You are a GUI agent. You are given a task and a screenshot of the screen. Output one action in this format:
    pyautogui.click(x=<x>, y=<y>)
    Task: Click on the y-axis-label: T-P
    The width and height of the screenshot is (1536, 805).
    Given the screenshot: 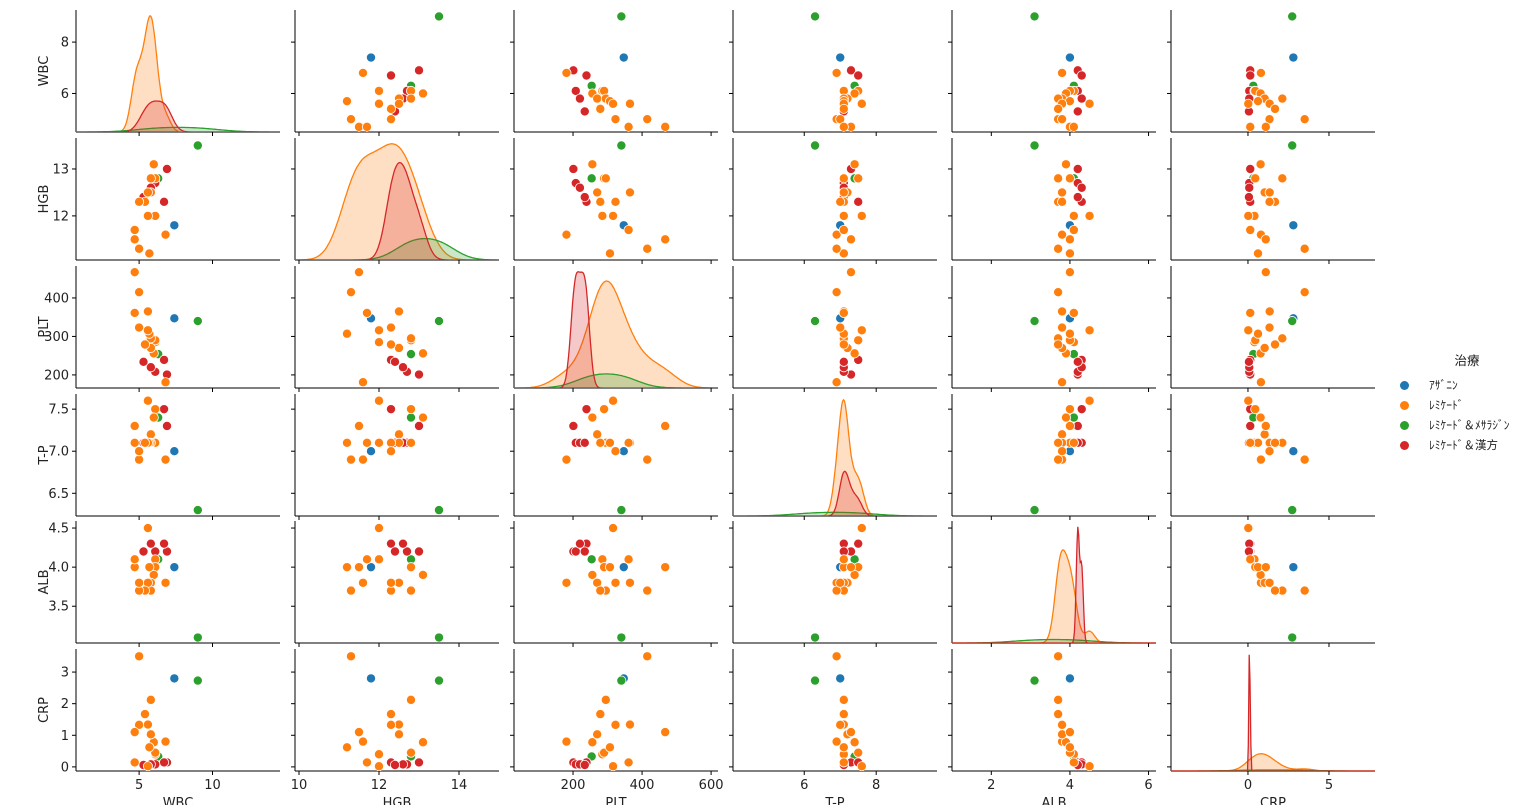 What is the action you would take?
    pyautogui.click(x=44, y=455)
    